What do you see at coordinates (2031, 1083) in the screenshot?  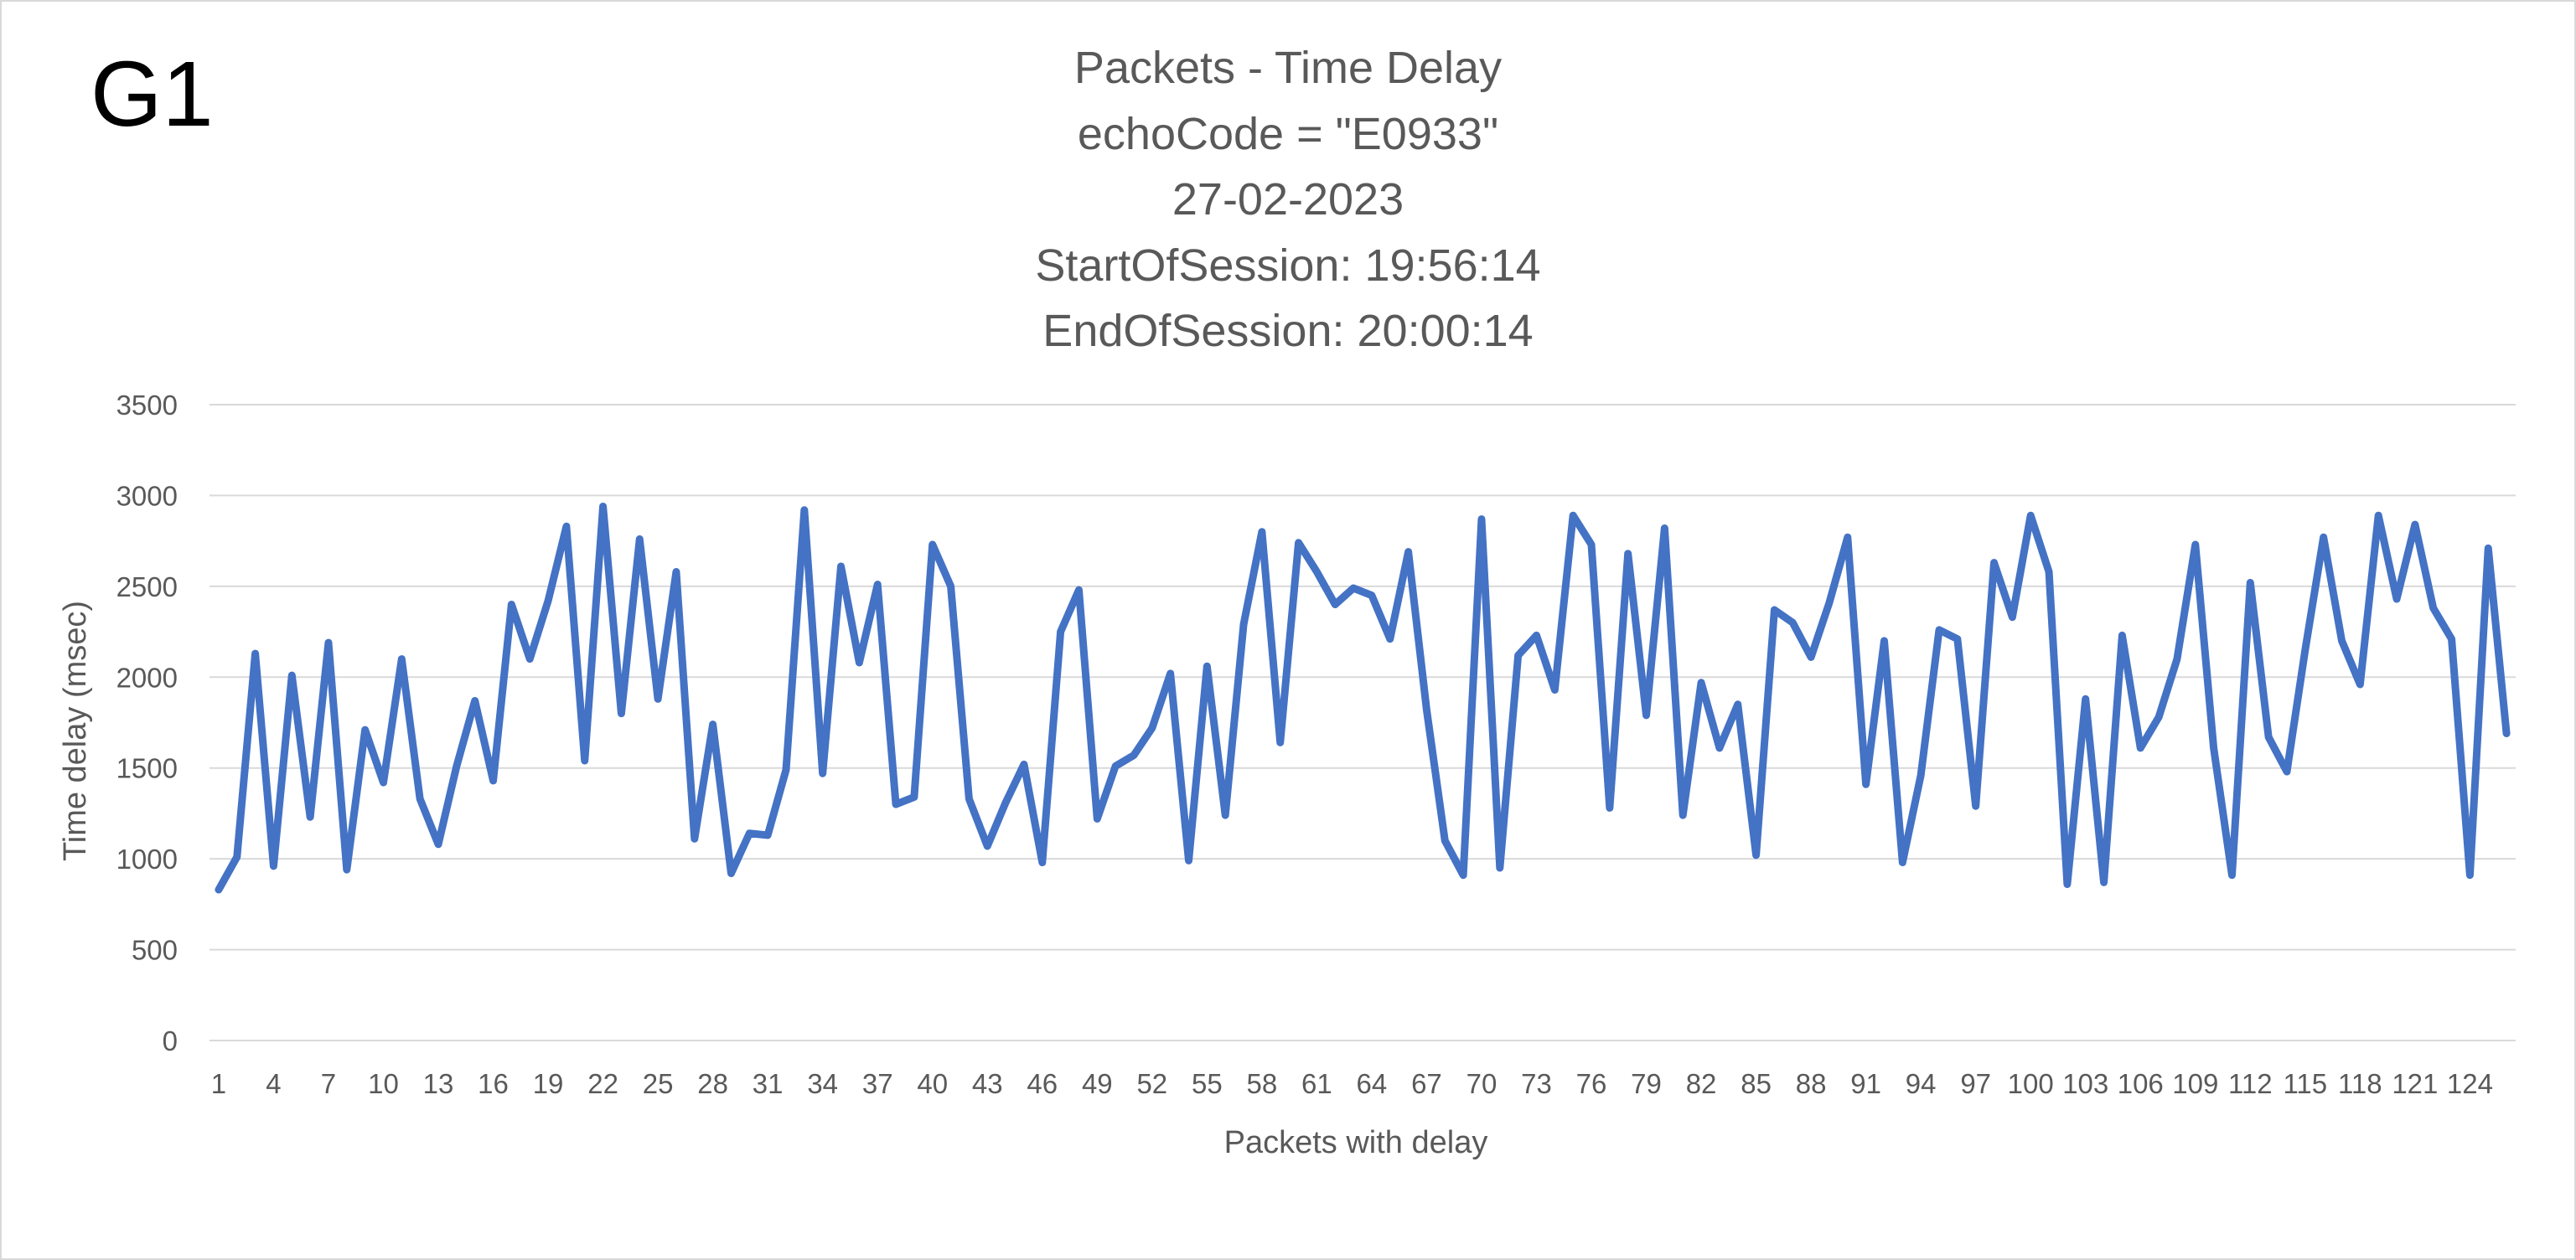 I see `x-tick-label: 100` at bounding box center [2031, 1083].